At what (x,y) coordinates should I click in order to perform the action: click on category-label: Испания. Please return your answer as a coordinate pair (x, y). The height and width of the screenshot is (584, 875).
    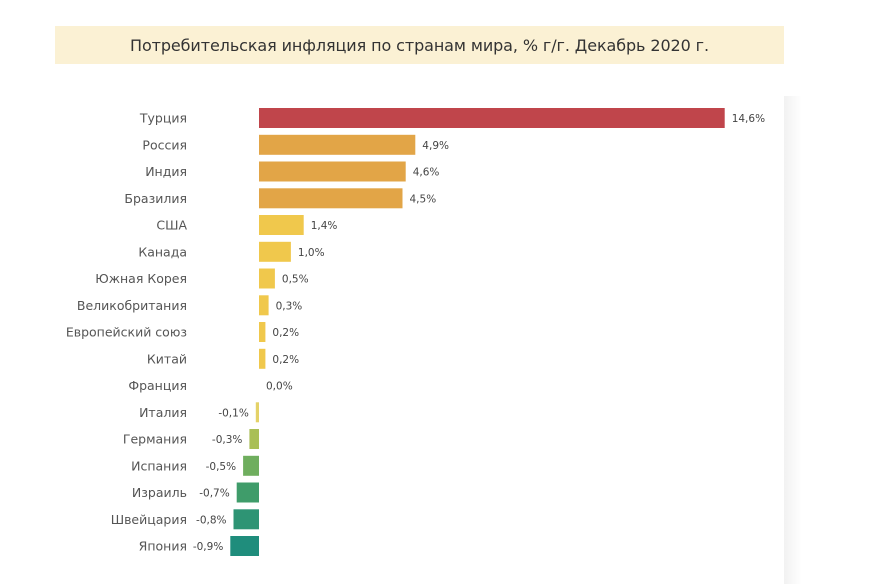
    Looking at the image, I should click on (159, 465).